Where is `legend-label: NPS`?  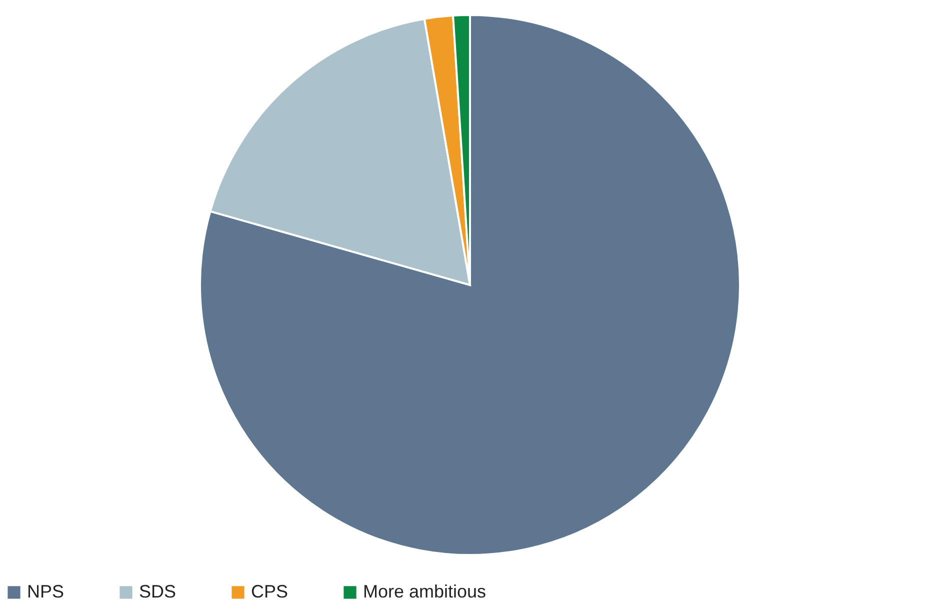 legend-label: NPS is located at coordinates (45, 591).